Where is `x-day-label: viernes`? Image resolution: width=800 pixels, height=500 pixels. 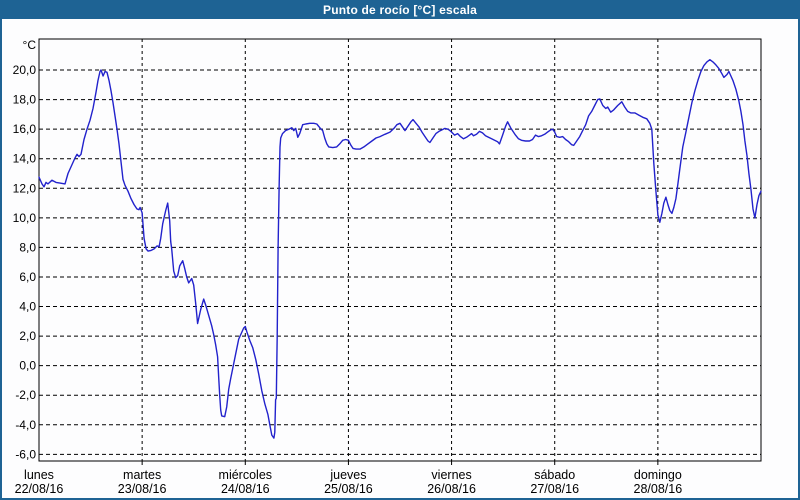
x-day-label: viernes is located at coordinates (451, 475).